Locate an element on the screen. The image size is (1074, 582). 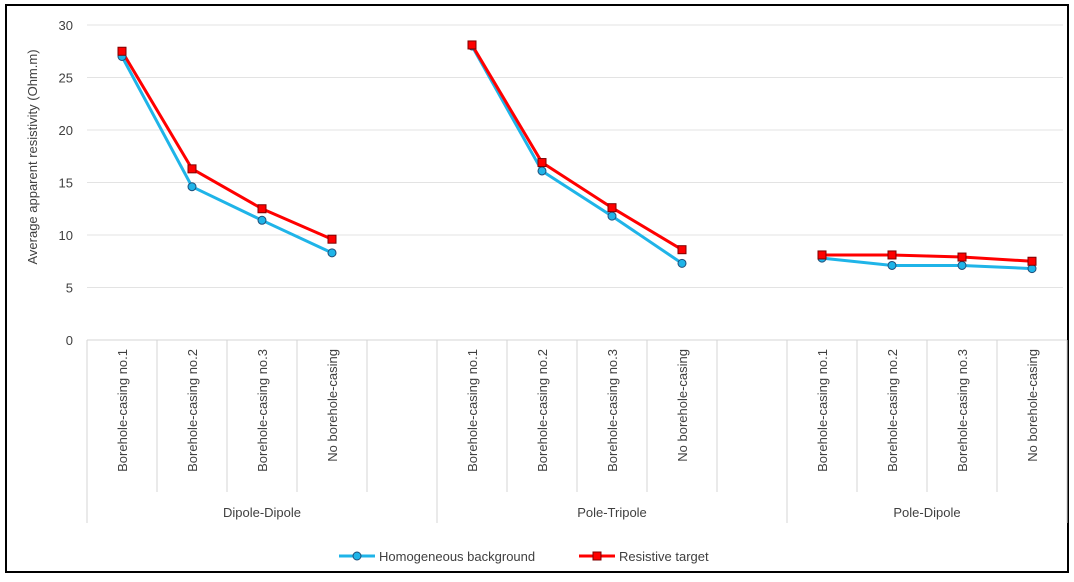
y-axis: 0 5 10 15 20 25 30 is located at coordinates (66, 183).